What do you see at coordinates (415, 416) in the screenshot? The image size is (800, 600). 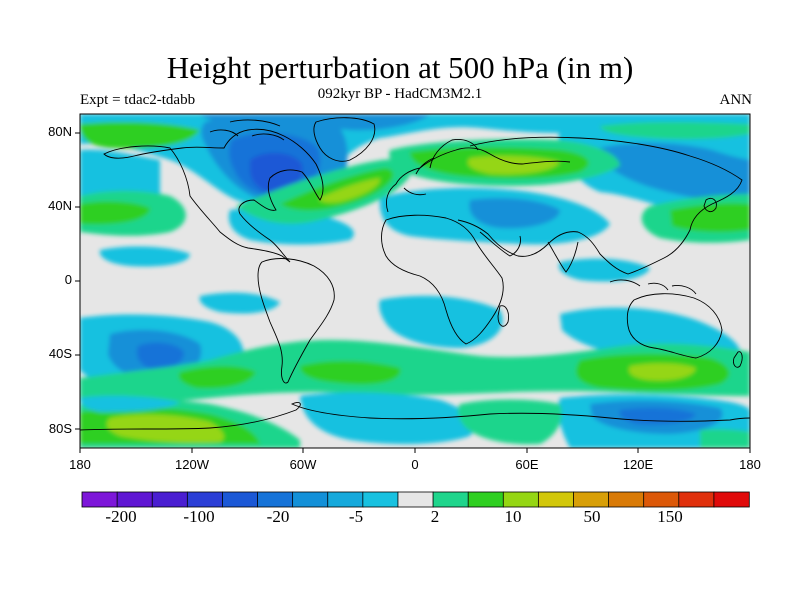 I see `coast-antarctica` at bounding box center [415, 416].